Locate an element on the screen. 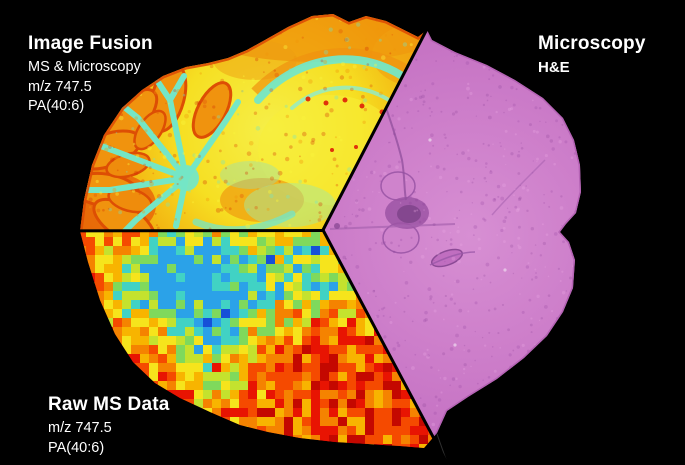 The image size is (685, 465). divider-bottom is located at coordinates (385, 347).